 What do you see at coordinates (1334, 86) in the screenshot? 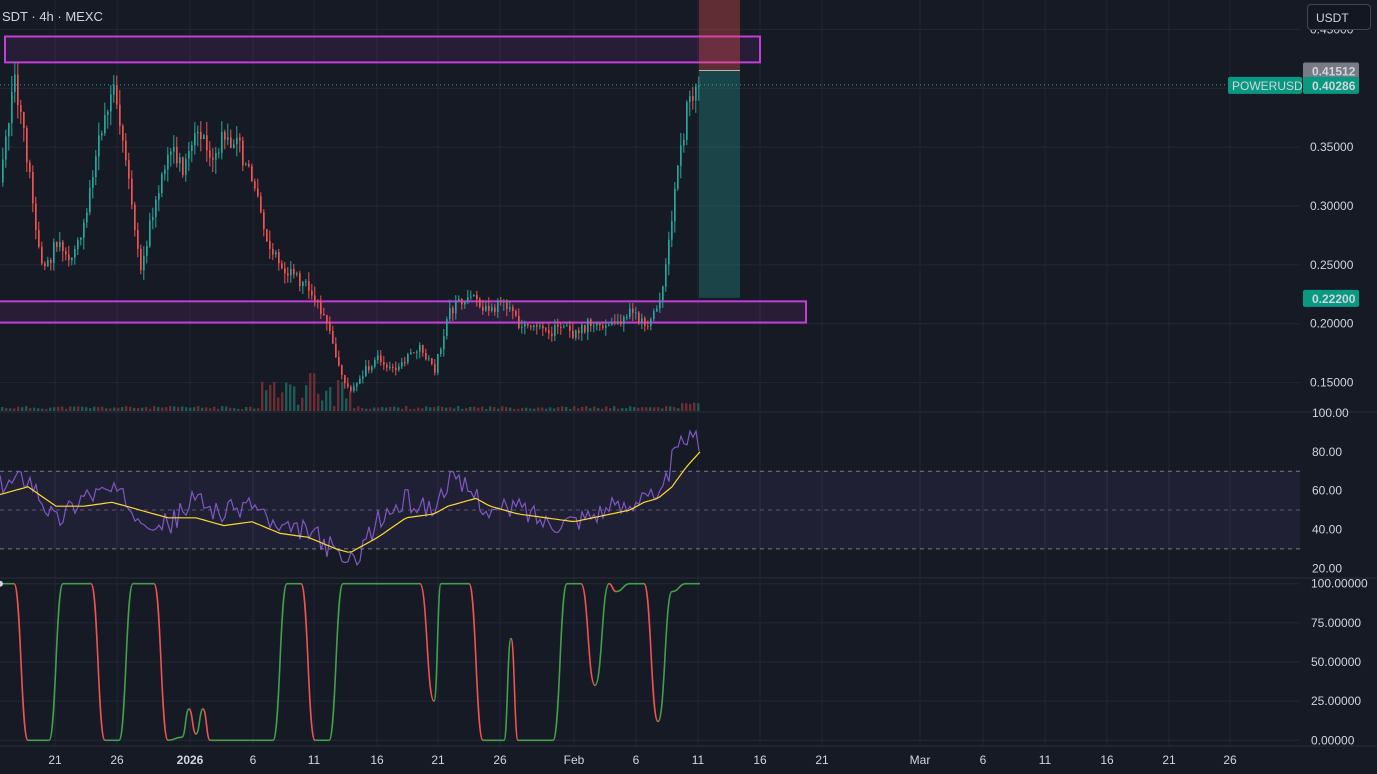
I see `price-tag-value: 0.40286` at bounding box center [1334, 86].